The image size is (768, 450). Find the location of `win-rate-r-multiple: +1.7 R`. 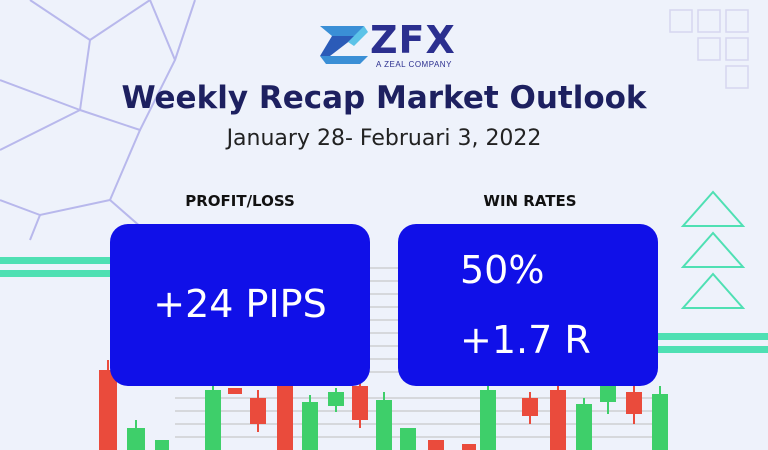

win-rate-r-multiple: +1.7 R is located at coordinates (525, 340).